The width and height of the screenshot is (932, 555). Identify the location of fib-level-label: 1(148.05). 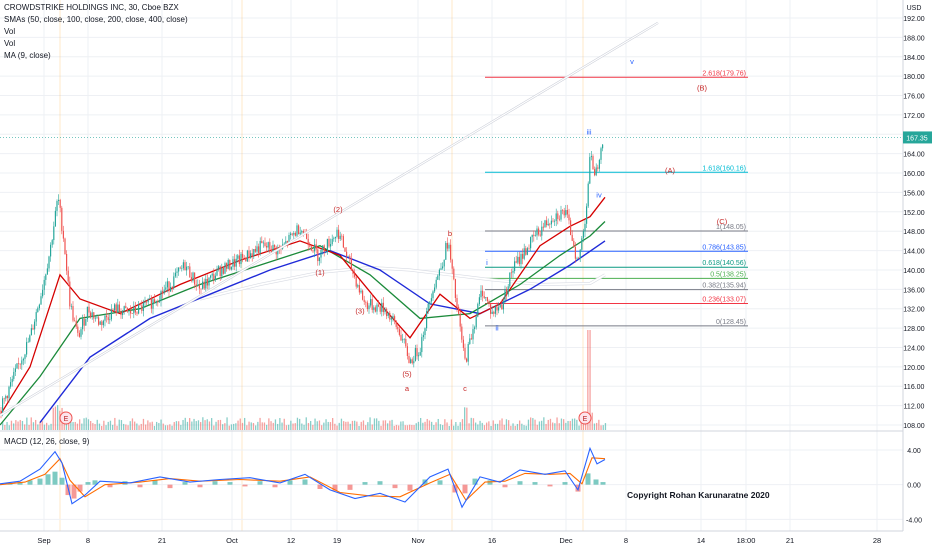
(731, 227).